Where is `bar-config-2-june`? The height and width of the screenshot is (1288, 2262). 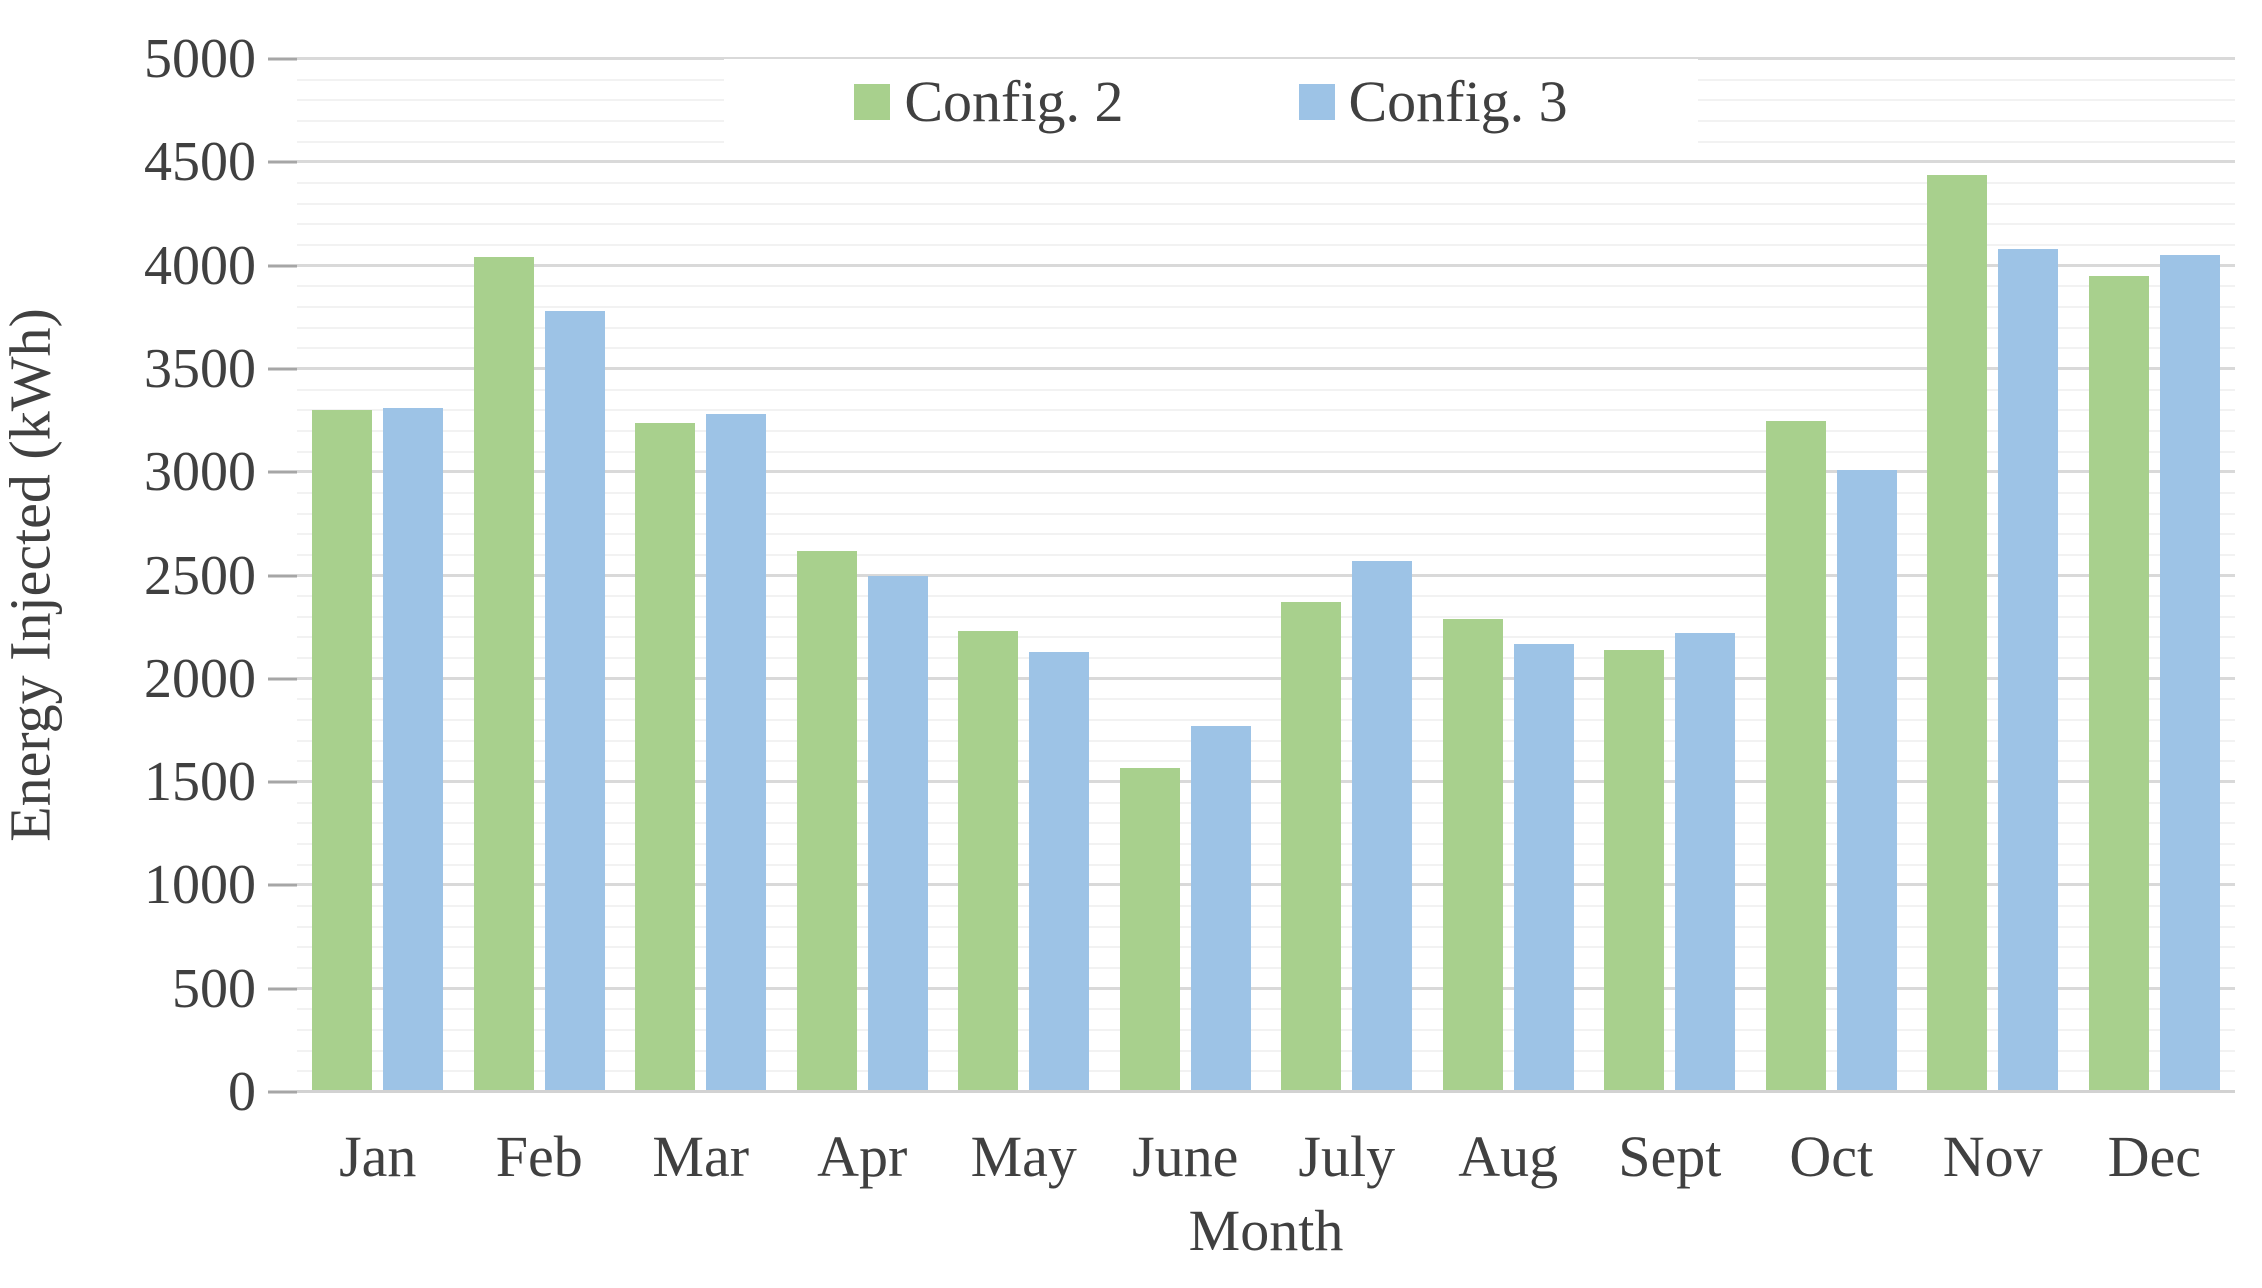 bar-config-2-june is located at coordinates (1149, 929).